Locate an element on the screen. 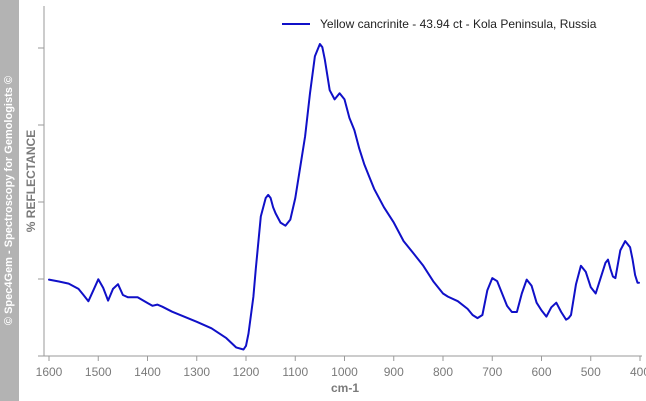 The width and height of the screenshot is (646, 401). x-tick-label-1100: 1100 is located at coordinates (295, 372).